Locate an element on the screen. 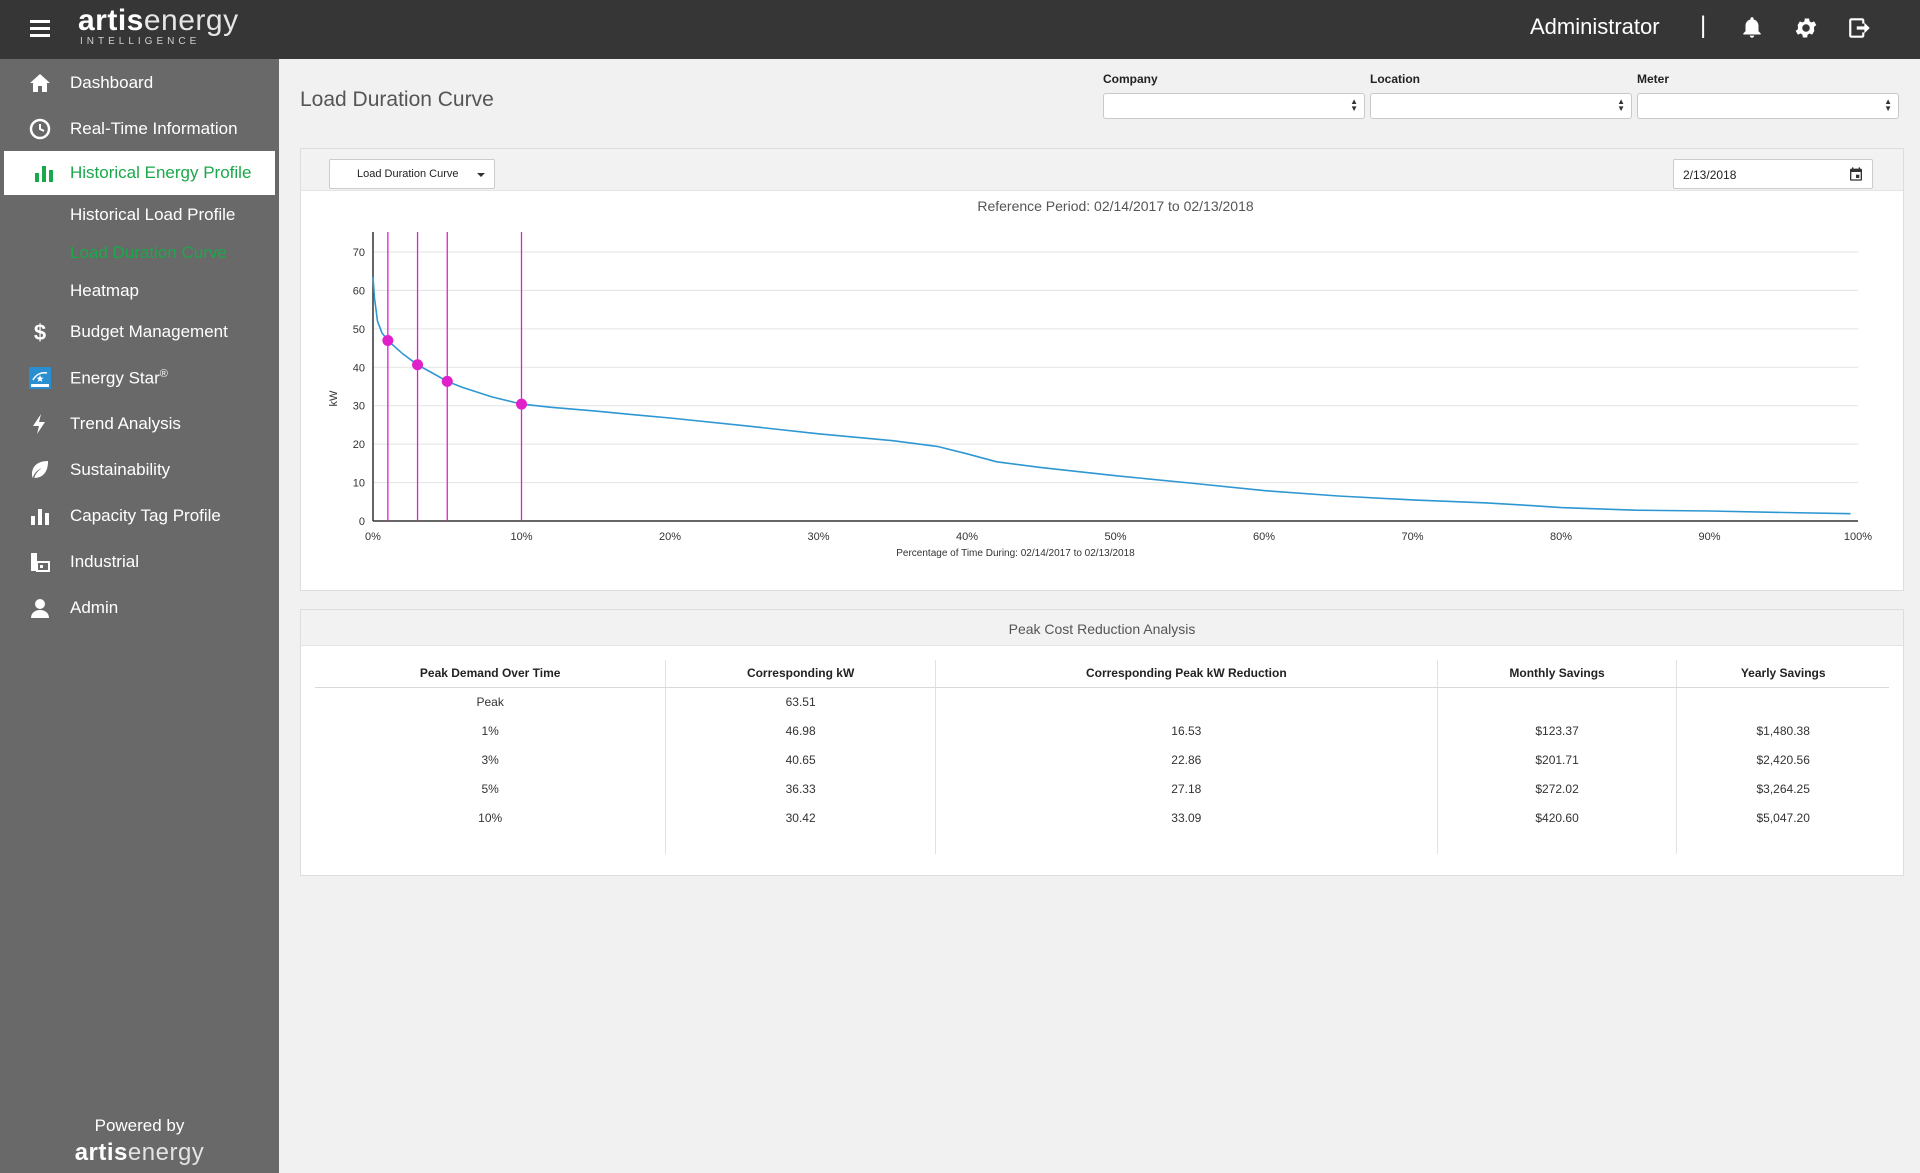 Image resolution: width=1920 pixels, height=1173 pixels. sidebar-item-budget-management: $ Budget Management is located at coordinates (139, 332).